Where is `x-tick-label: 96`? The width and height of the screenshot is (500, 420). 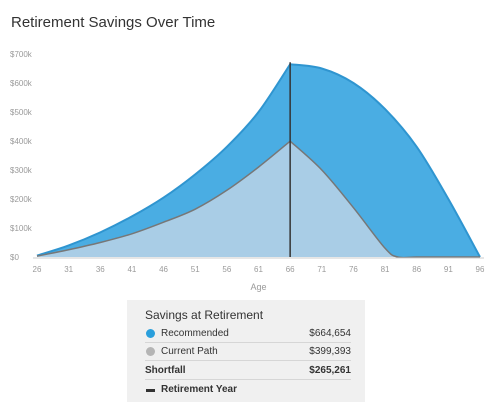
x-tick-label: 96 is located at coordinates (480, 269).